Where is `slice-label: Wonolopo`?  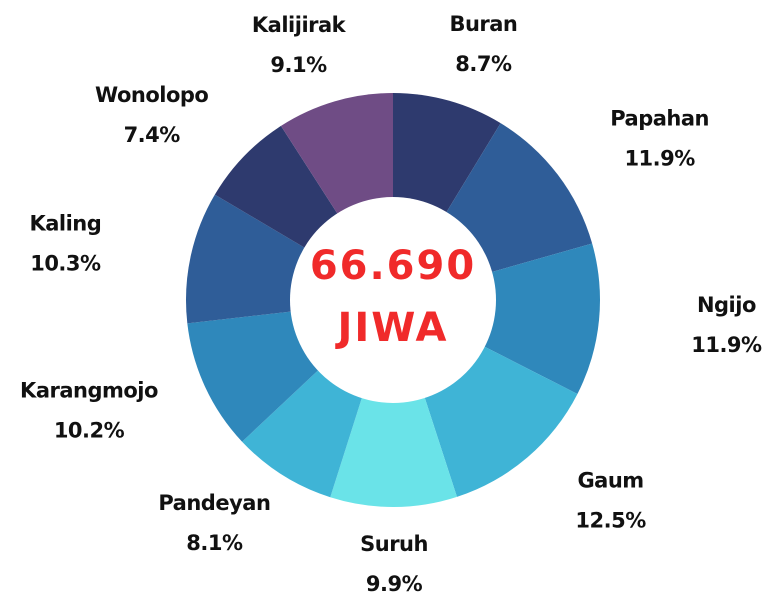
slice-label: Wonolopo is located at coordinates (151, 95).